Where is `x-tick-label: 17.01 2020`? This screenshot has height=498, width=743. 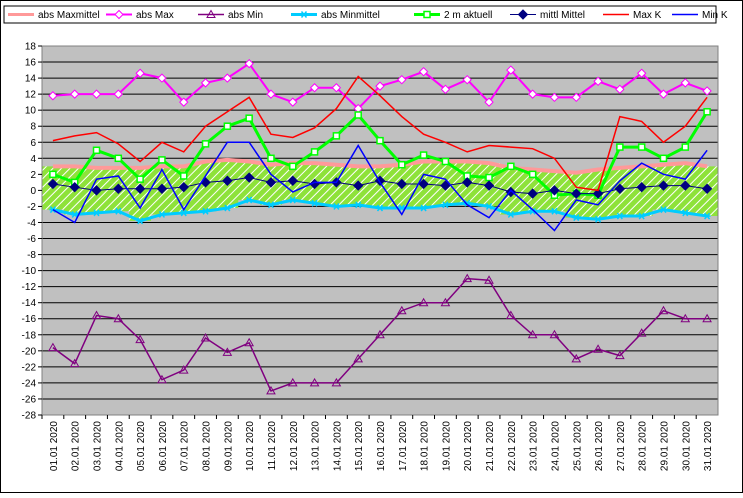
x-tick-label: 17.01 2020 is located at coordinates (403, 446).